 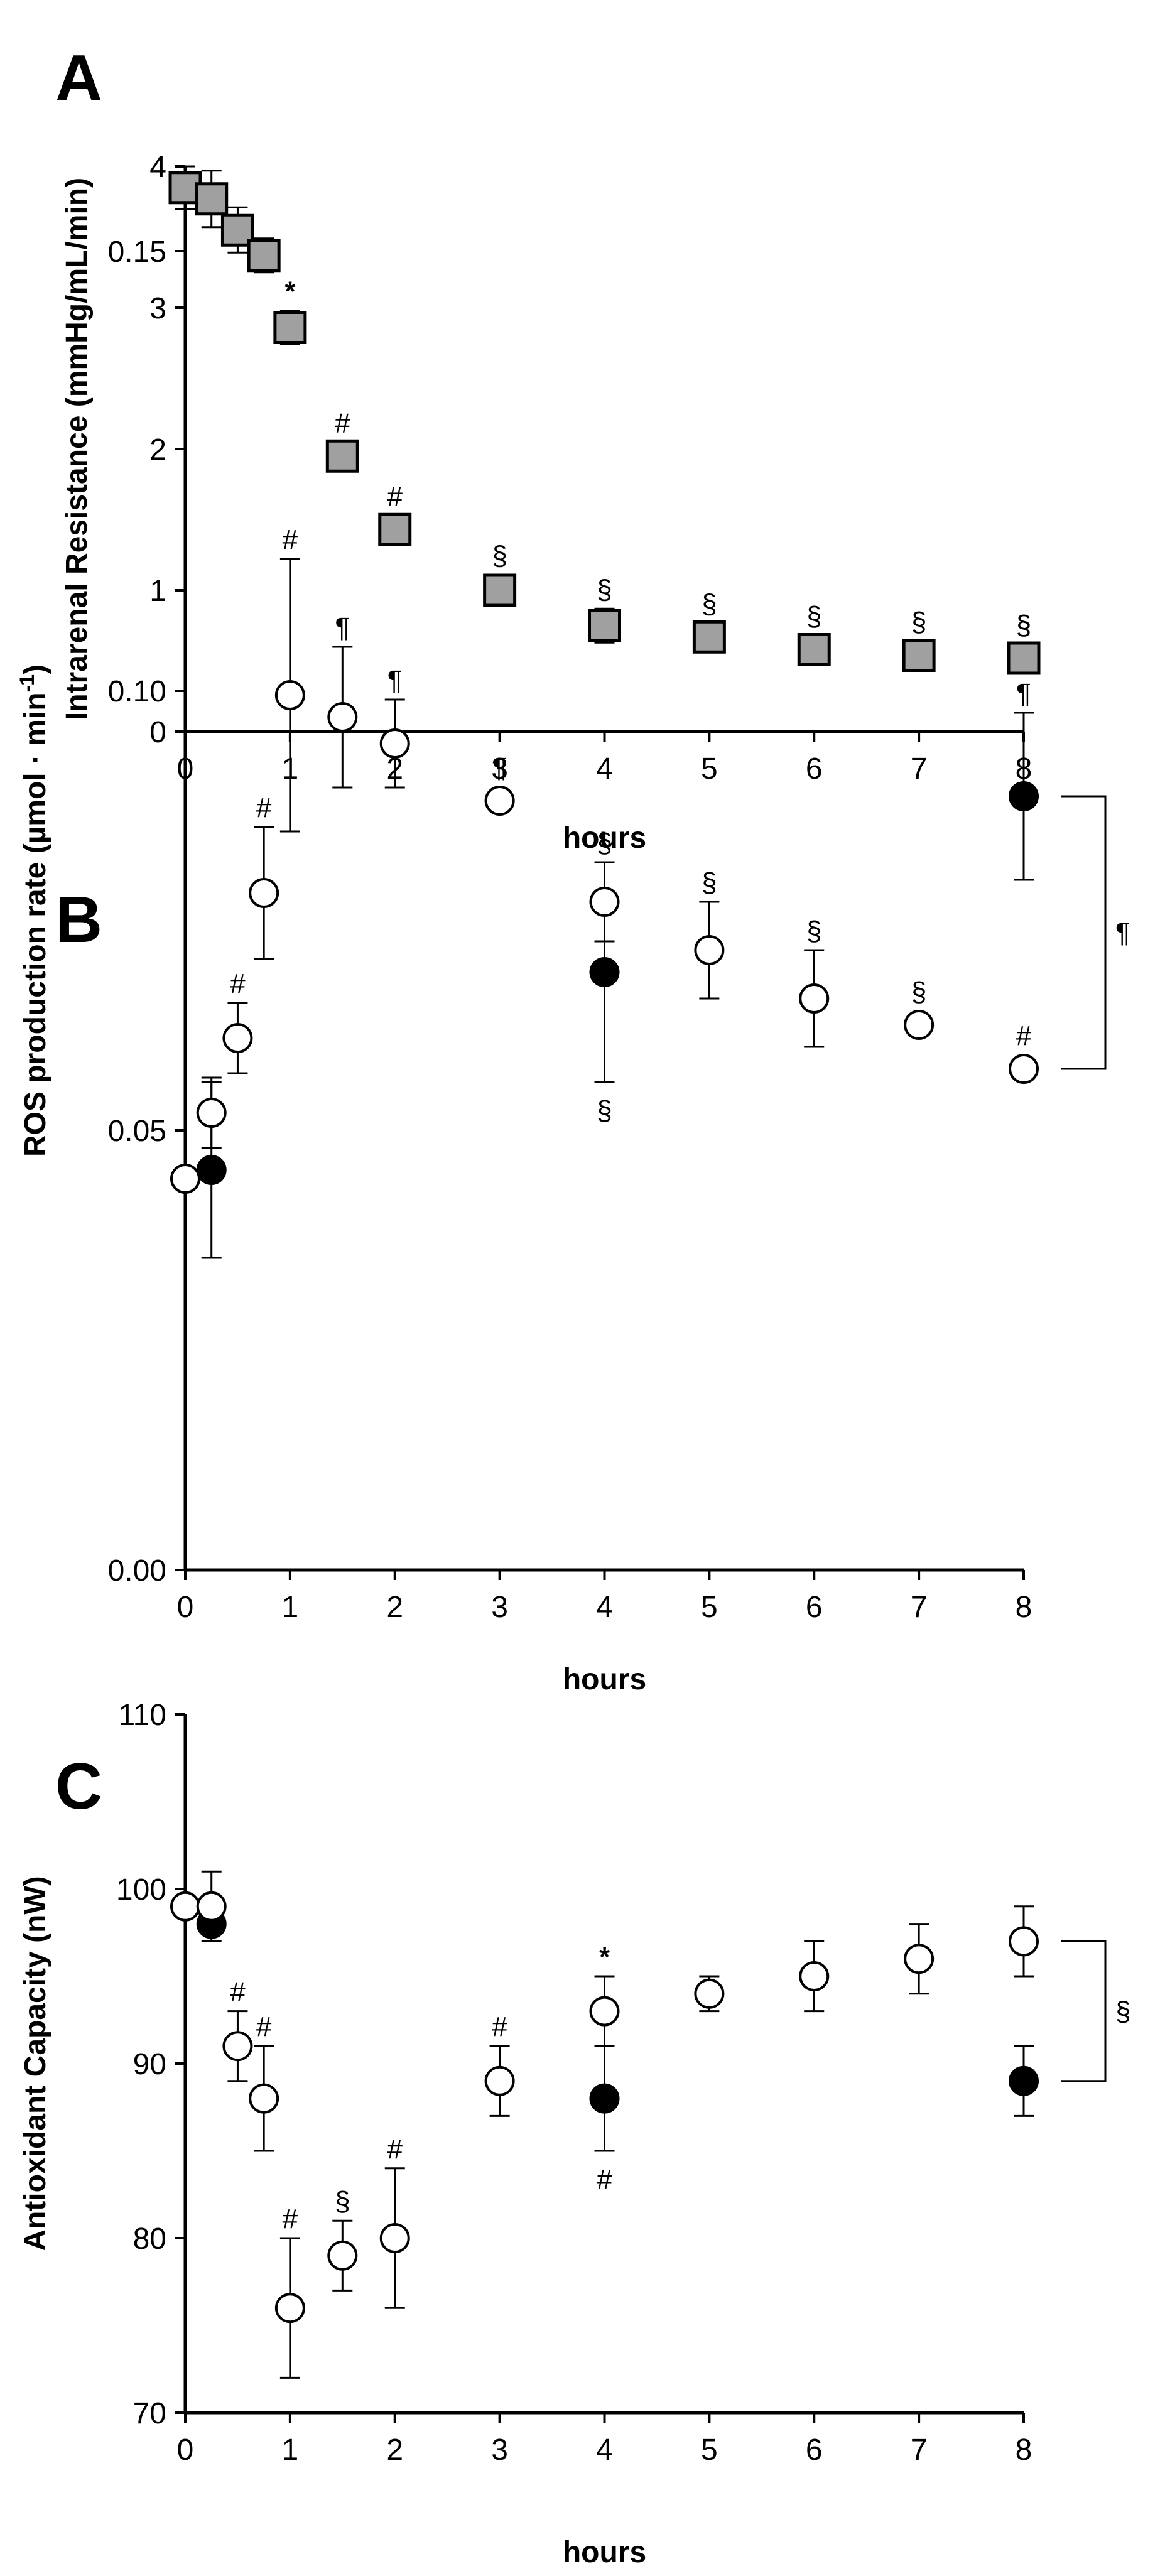 What do you see at coordinates (137, 691) in the screenshot?
I see `y-tick-label: 0.10` at bounding box center [137, 691].